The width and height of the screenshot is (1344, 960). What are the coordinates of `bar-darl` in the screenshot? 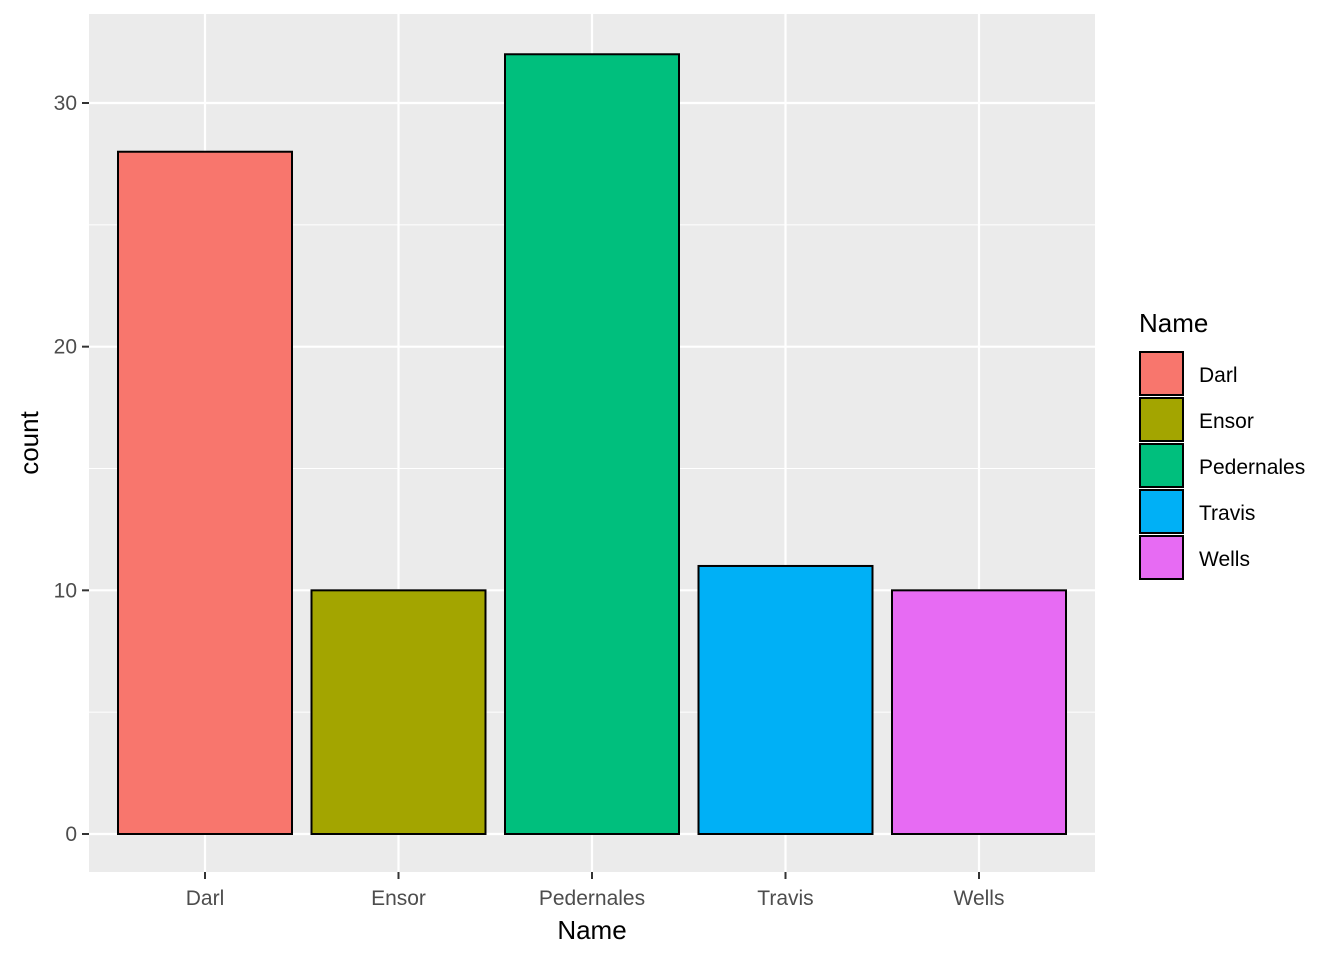 It's located at (205, 492).